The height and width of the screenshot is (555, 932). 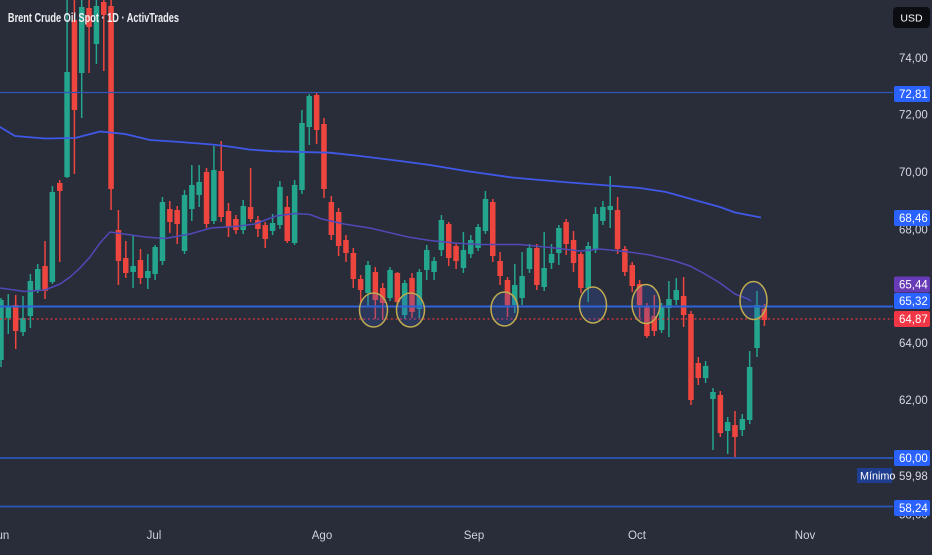 I want to click on svg-text: Oct, so click(x=637, y=536).